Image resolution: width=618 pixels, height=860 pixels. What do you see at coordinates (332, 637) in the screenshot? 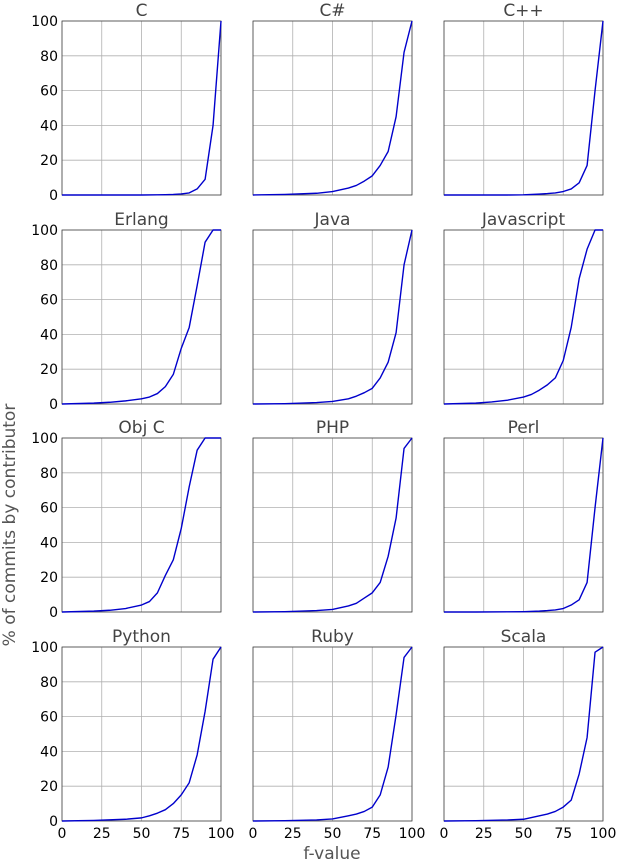
I see `panel-title: Ruby` at bounding box center [332, 637].